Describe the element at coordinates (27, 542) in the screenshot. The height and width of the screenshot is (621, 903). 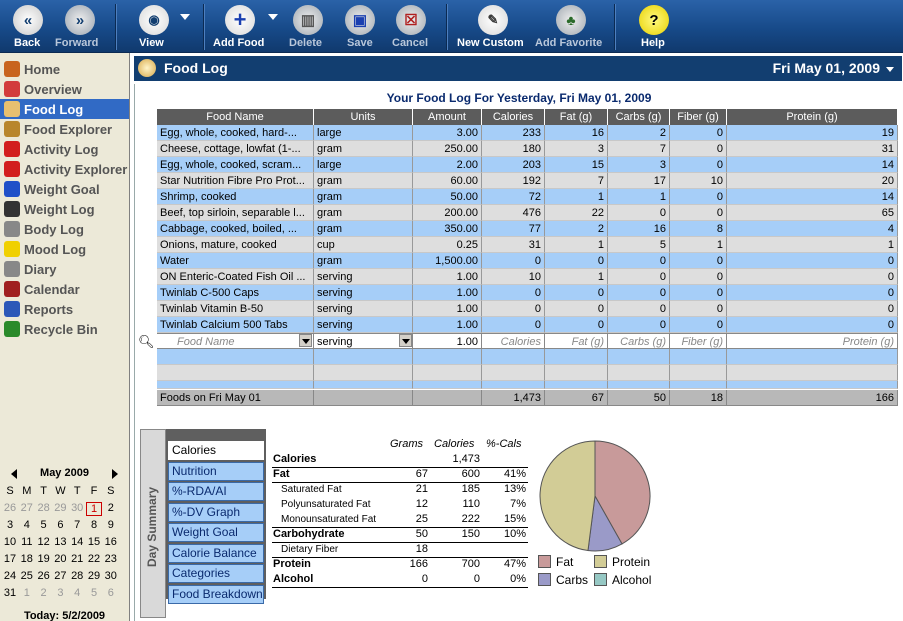
I see `calendar-day: 11` at that location.